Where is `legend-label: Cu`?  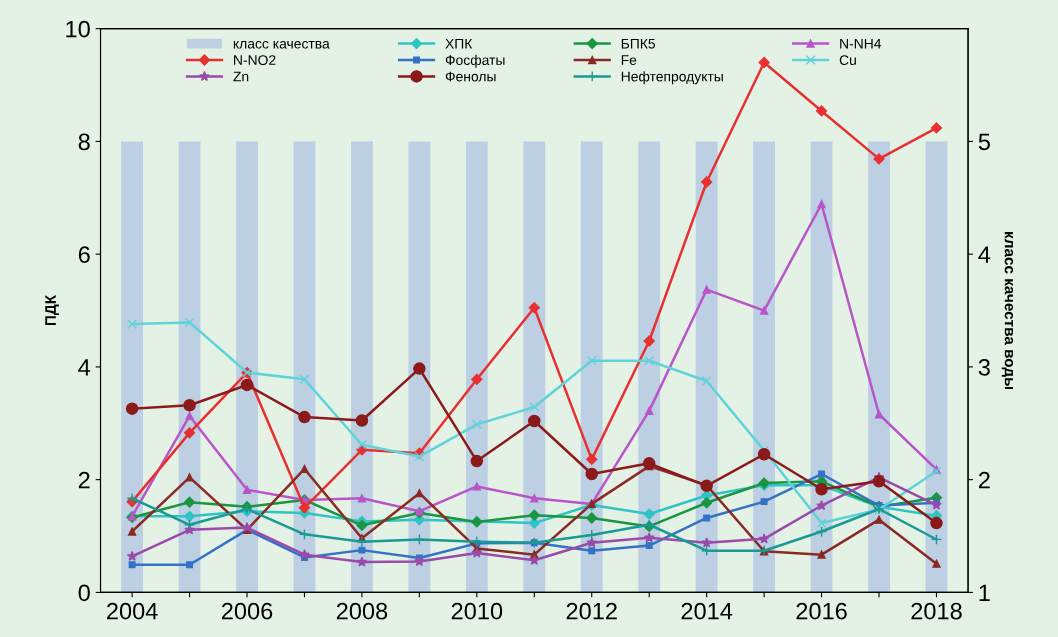 legend-label: Cu is located at coordinates (847, 60).